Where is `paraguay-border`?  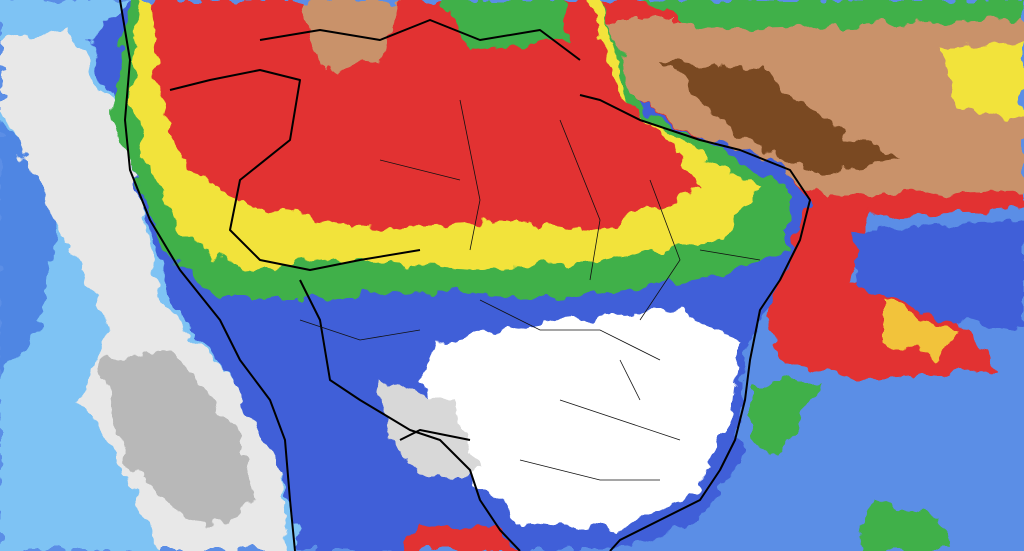 paraguay-border is located at coordinates (435, 435).